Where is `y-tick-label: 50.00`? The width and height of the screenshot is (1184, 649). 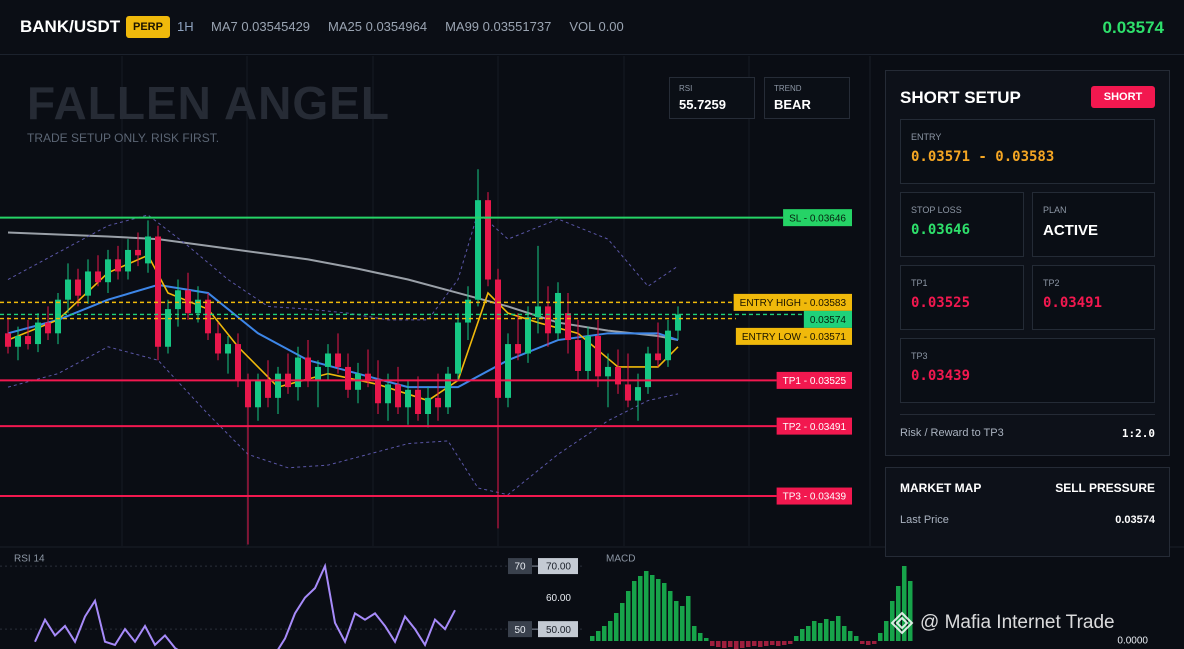
y-tick-label: 50.00 is located at coordinates (558, 630).